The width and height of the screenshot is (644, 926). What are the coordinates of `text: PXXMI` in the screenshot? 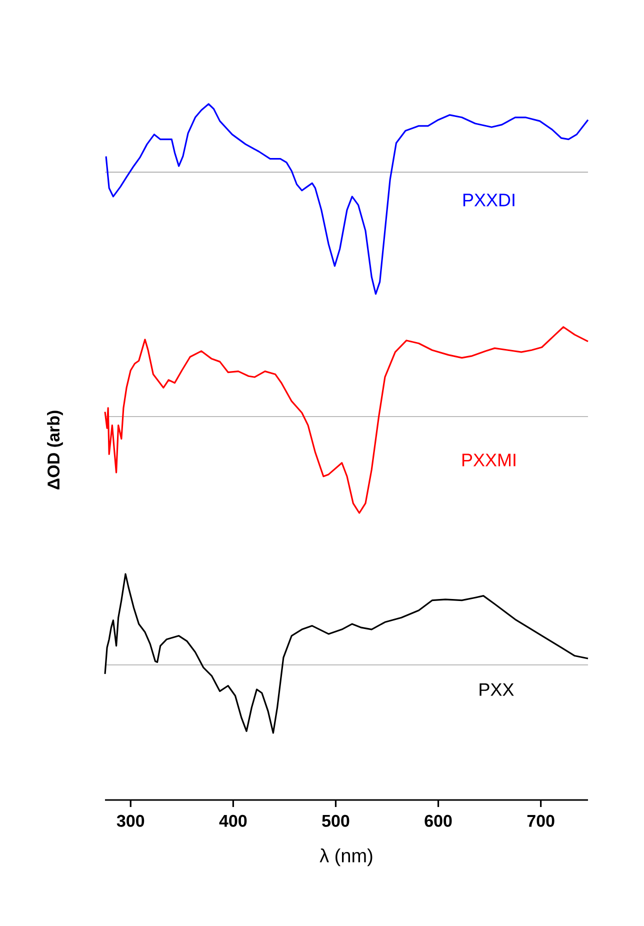 It's located at (489, 460).